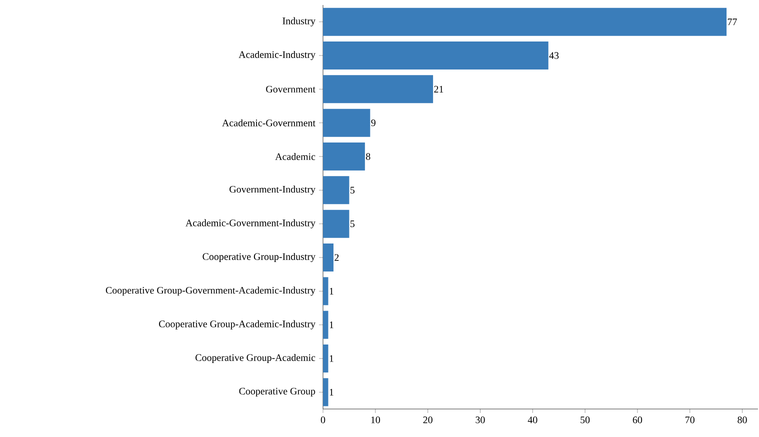  I want to click on x-tick-label: 10, so click(375, 420).